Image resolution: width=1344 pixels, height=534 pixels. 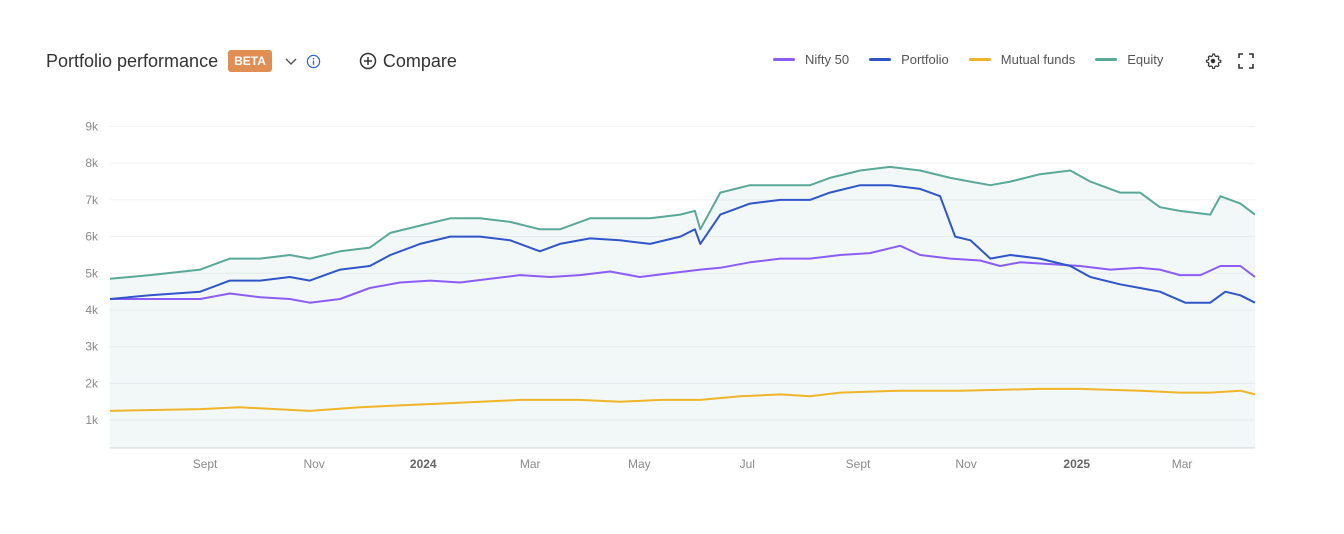 I want to click on y-tick-label: 5k, so click(x=92, y=273).